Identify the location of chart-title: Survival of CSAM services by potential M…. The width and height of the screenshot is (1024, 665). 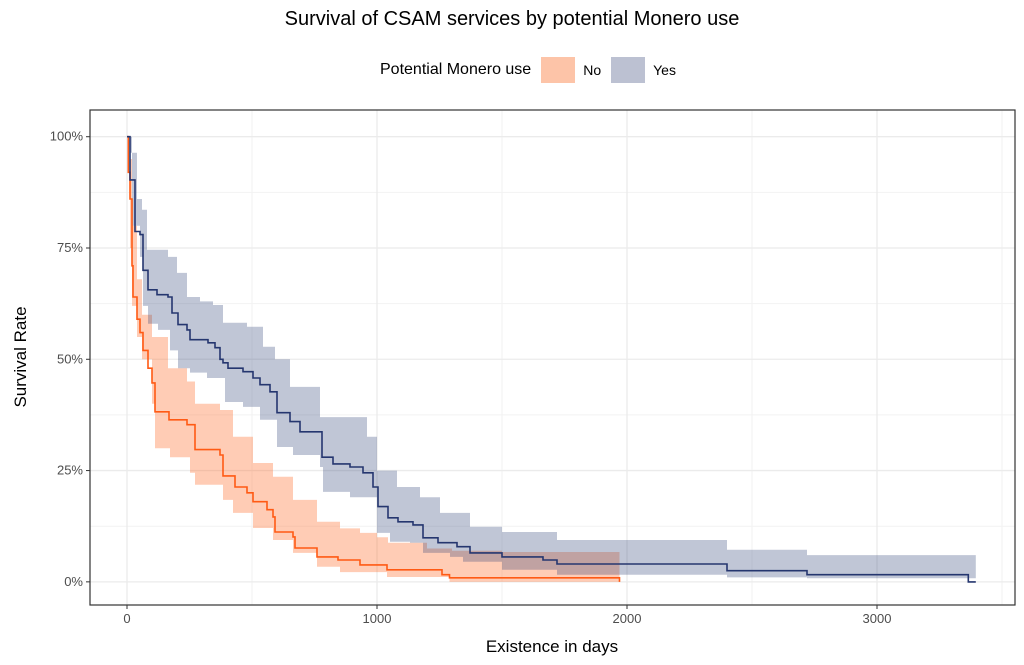
(512, 19).